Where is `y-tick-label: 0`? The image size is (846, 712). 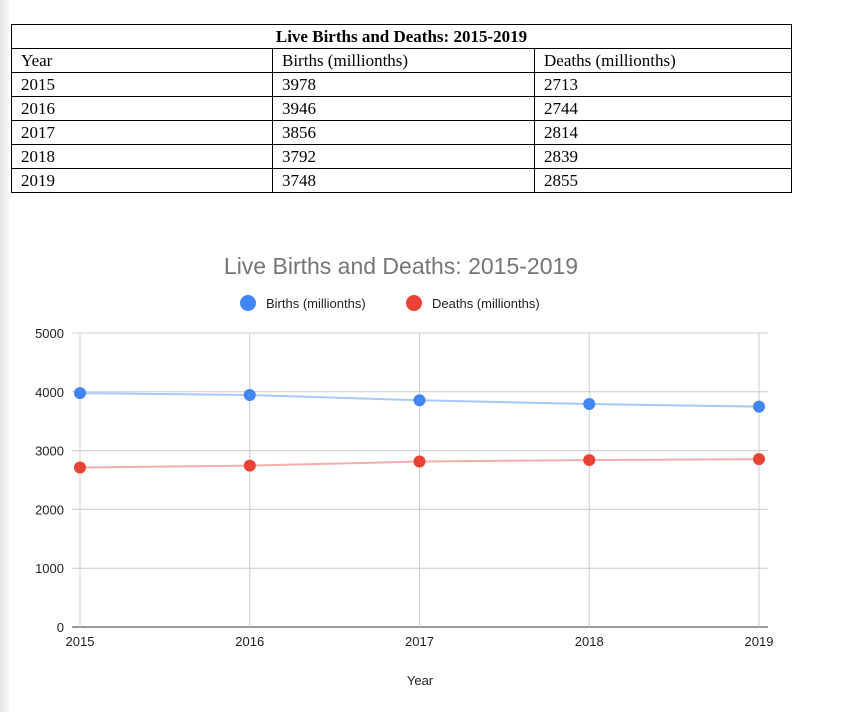 y-tick-label: 0 is located at coordinates (60, 627).